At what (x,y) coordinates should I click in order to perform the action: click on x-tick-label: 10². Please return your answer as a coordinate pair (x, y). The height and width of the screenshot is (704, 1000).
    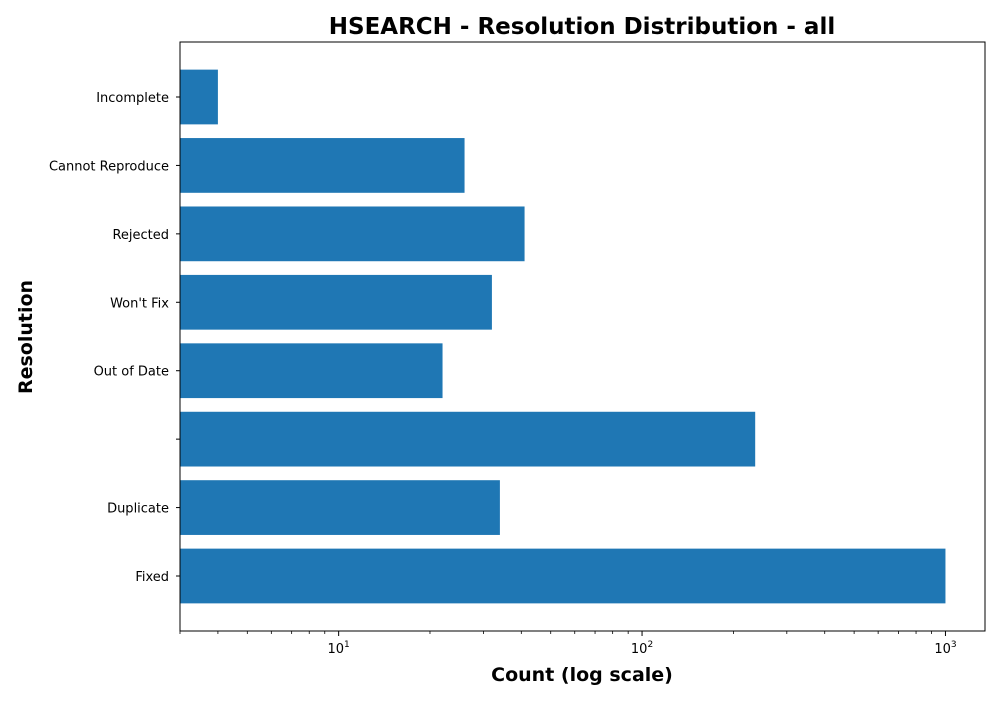
    Looking at the image, I should click on (642, 648).